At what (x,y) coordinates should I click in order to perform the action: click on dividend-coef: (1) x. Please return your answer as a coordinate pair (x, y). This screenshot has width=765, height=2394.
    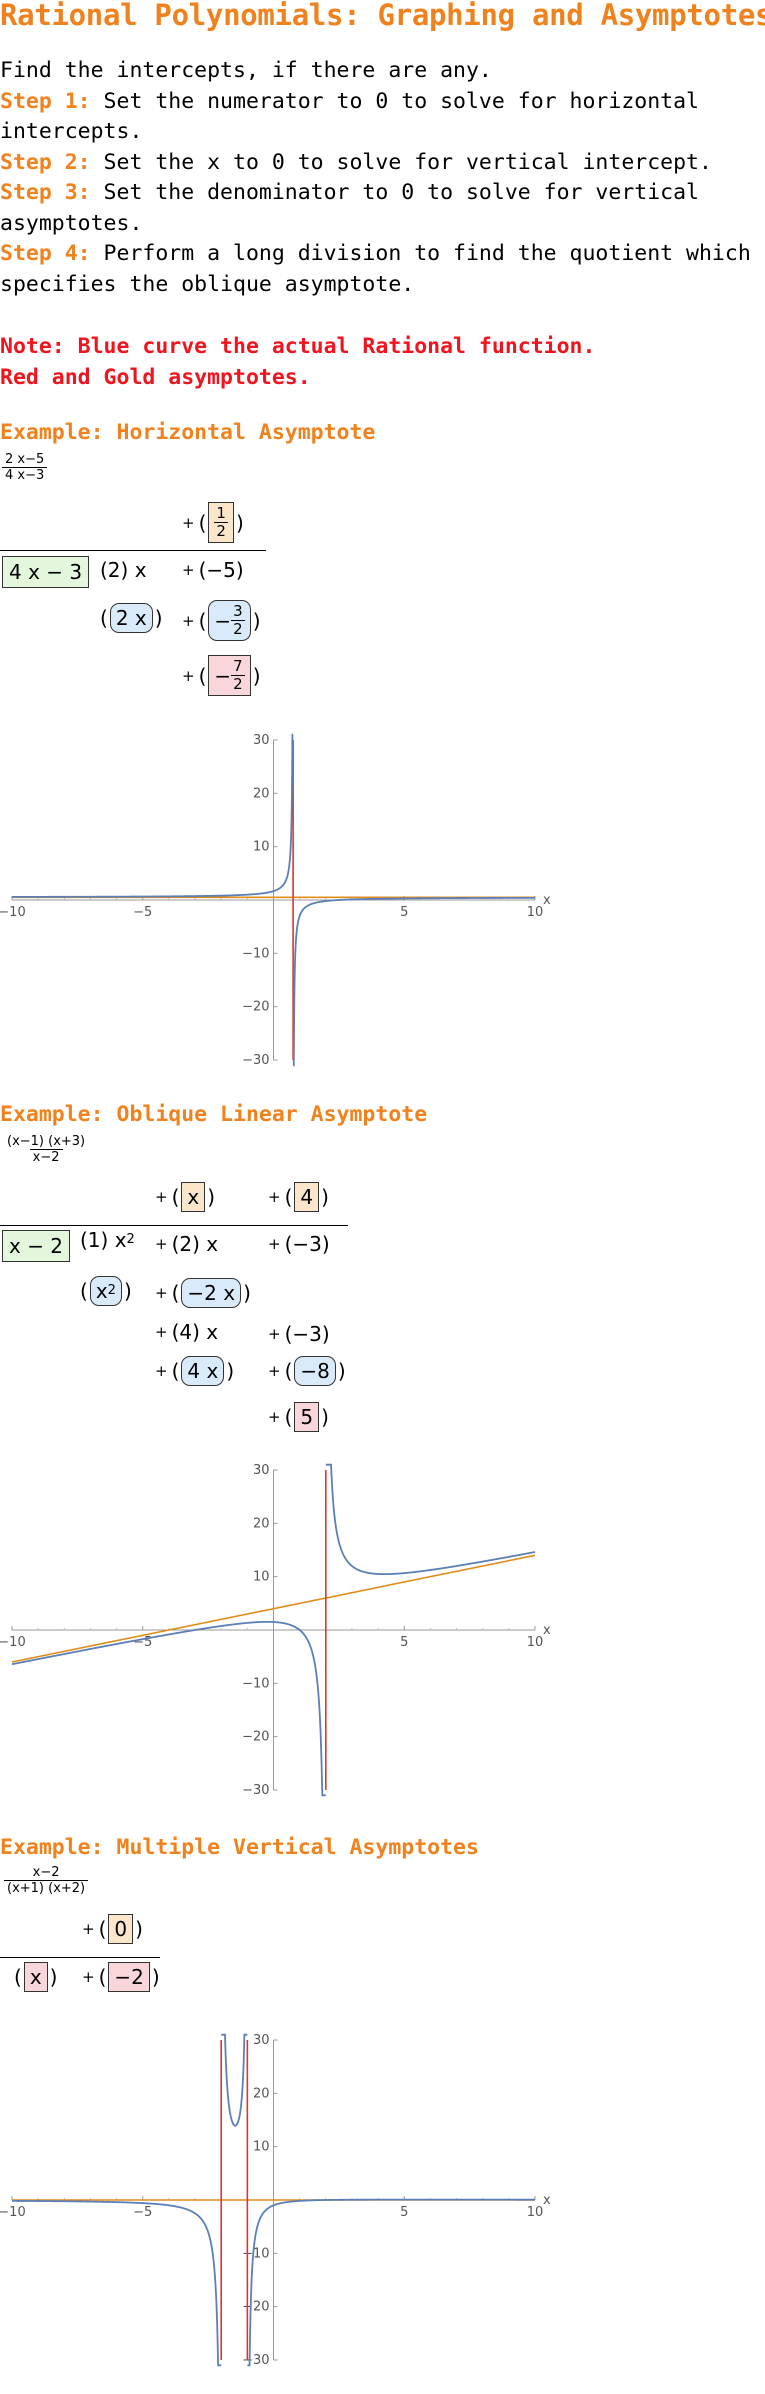
    Looking at the image, I should click on (103, 1240).